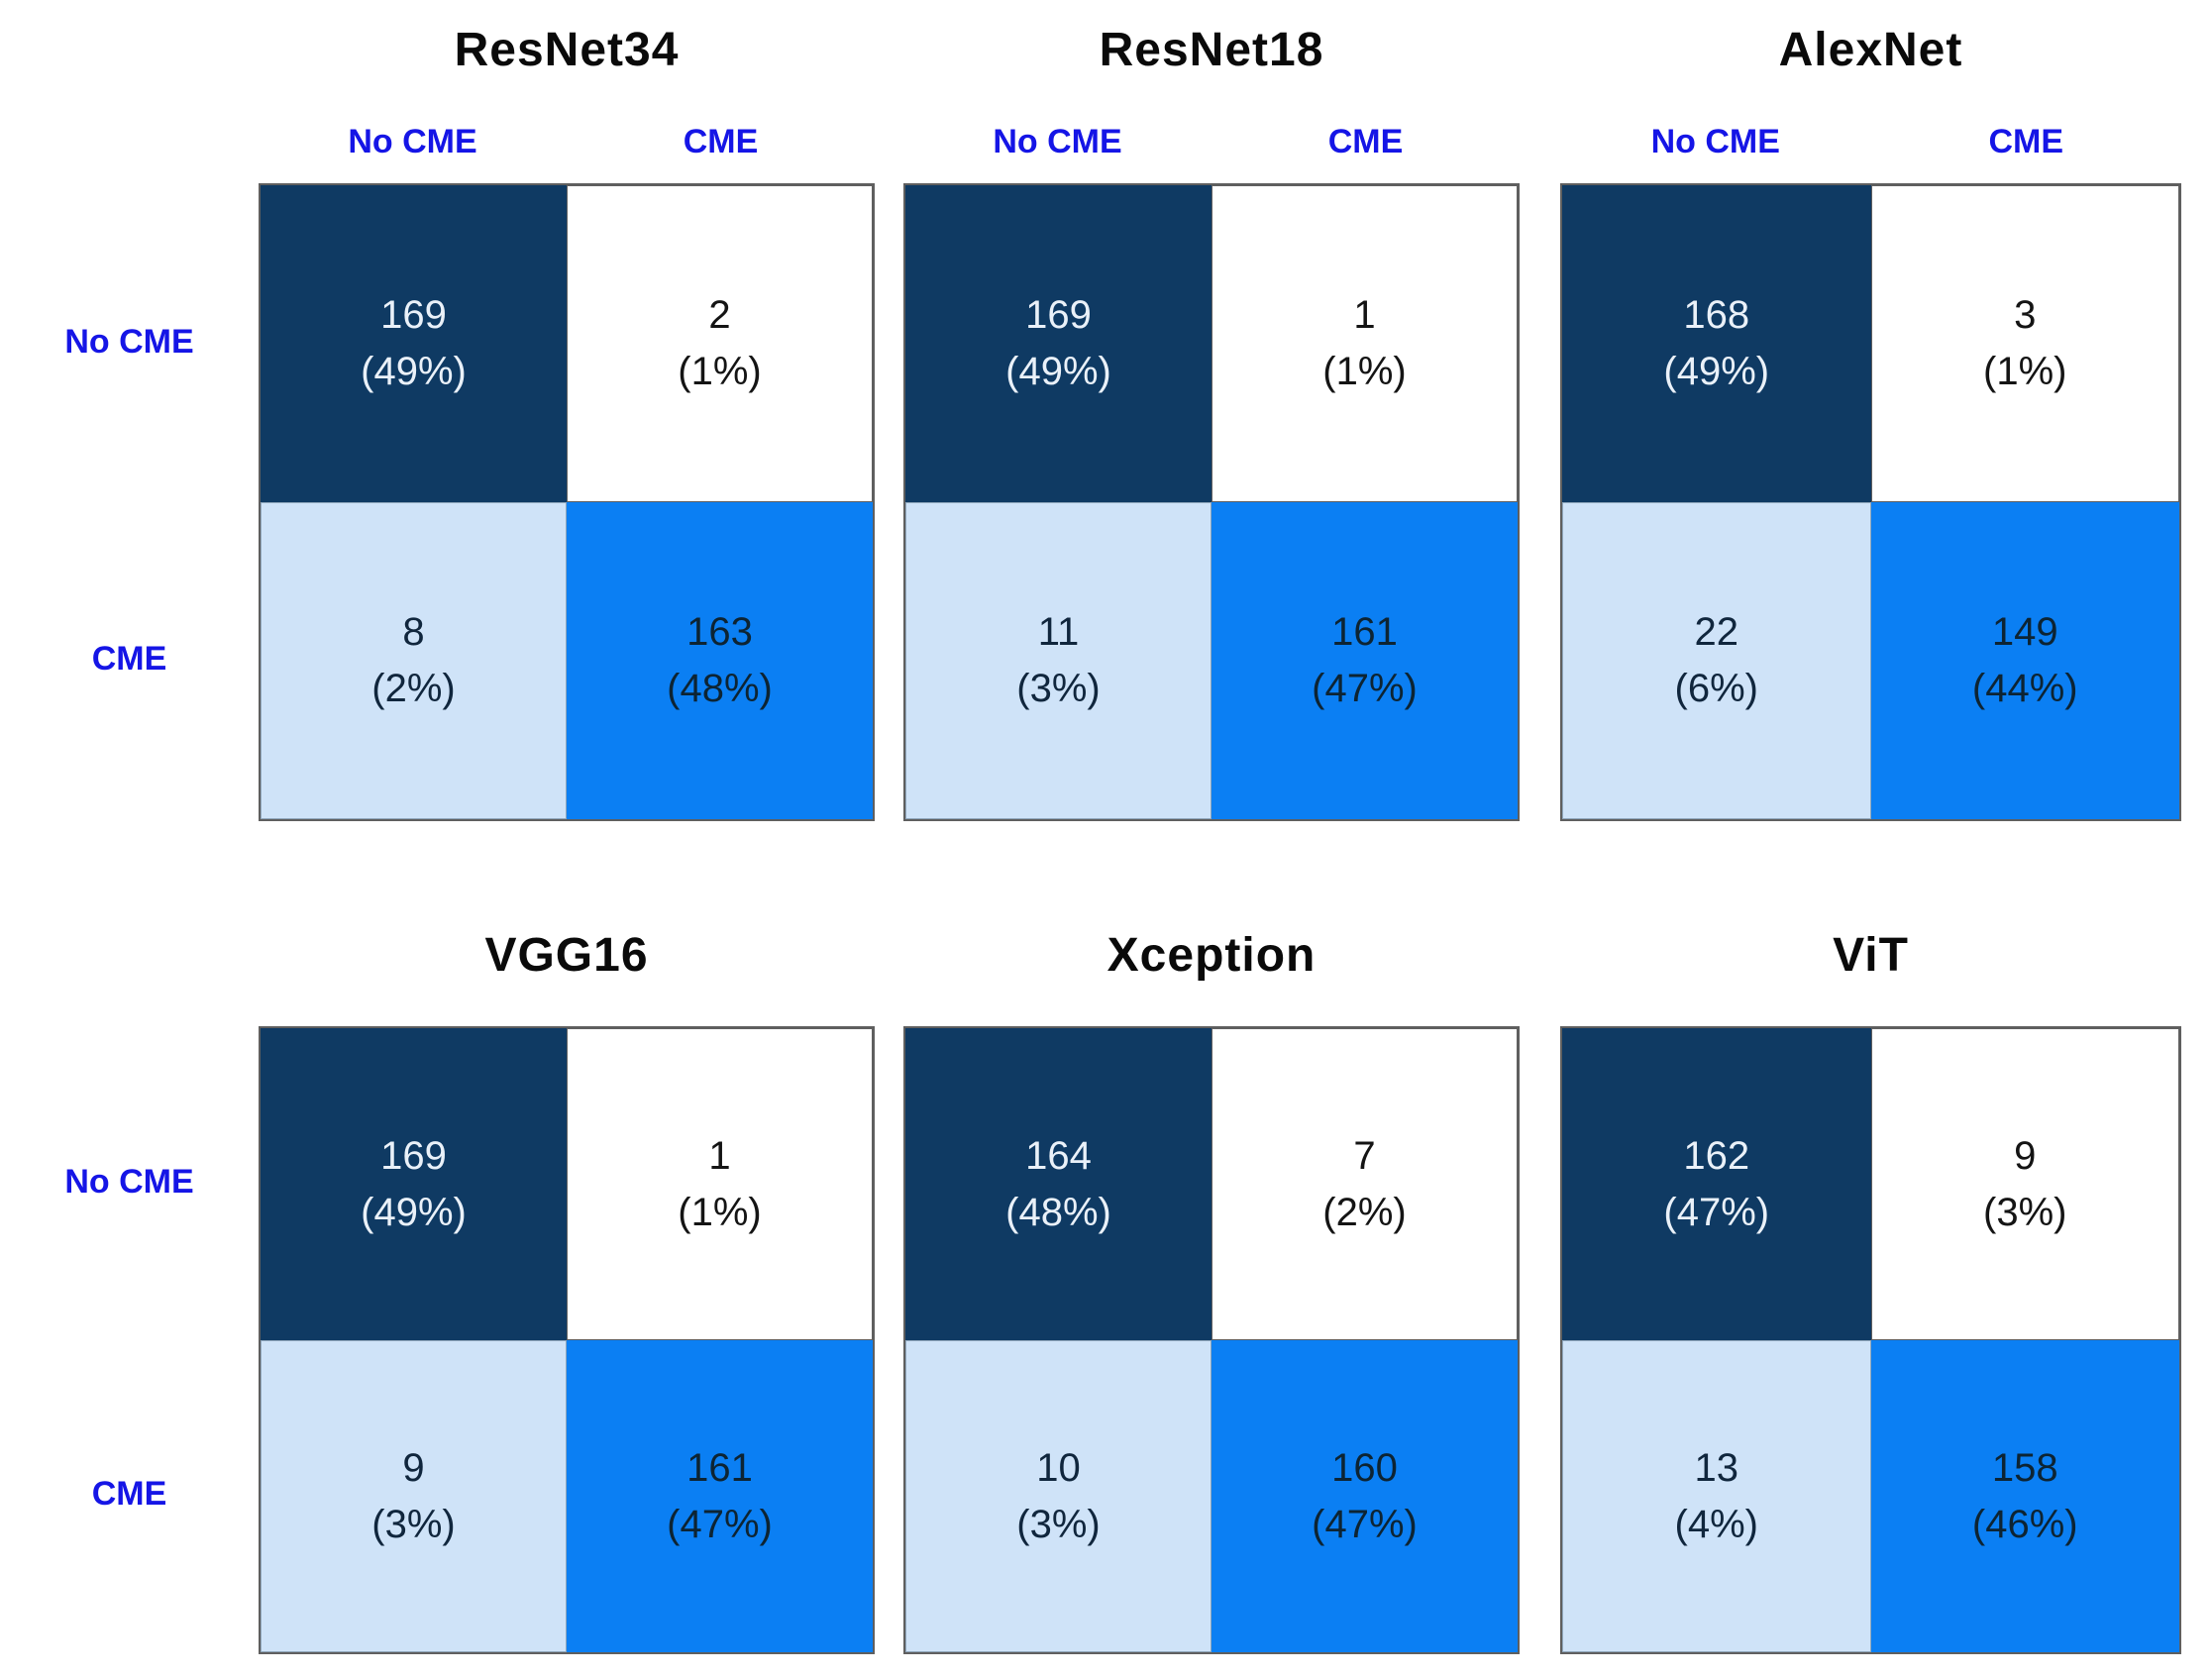  Describe the element at coordinates (1716, 1496) in the screenshot. I see `cell-fn: 13 (4%)` at that location.